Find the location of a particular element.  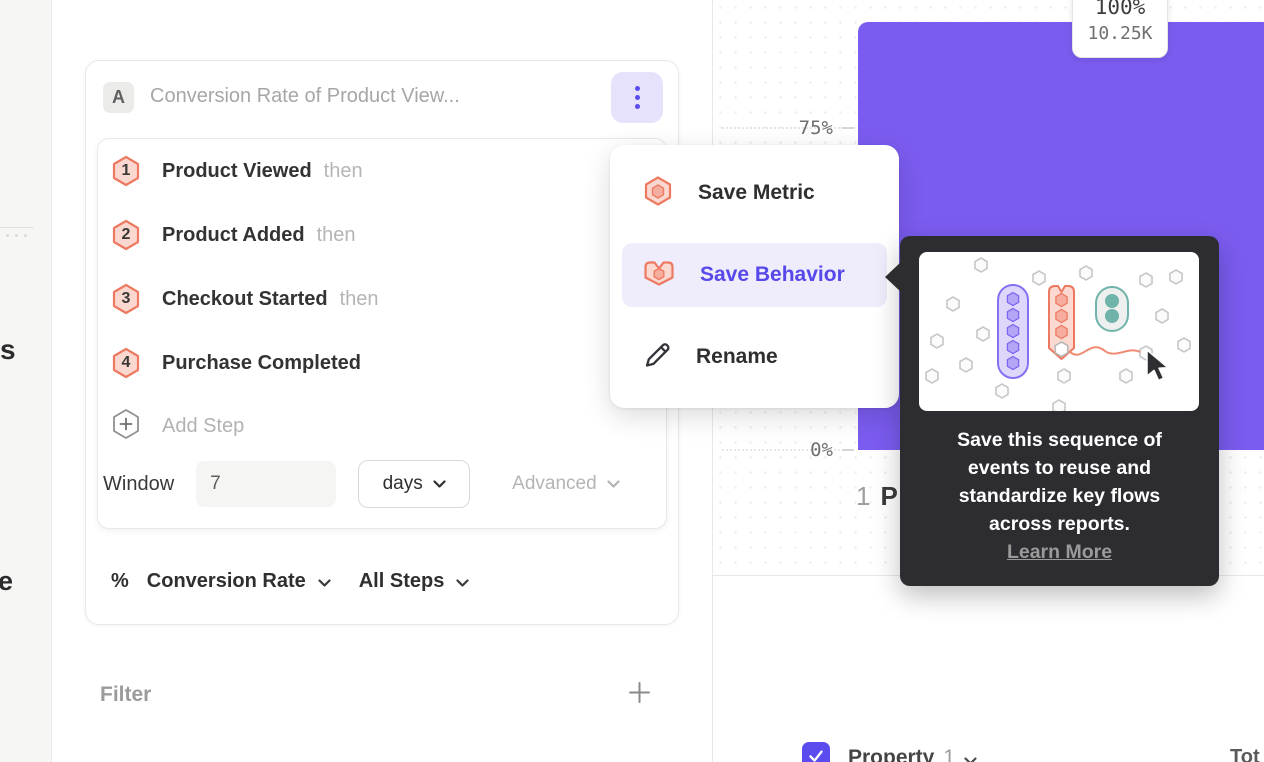

behavior-flag-icon is located at coordinates (659, 275).